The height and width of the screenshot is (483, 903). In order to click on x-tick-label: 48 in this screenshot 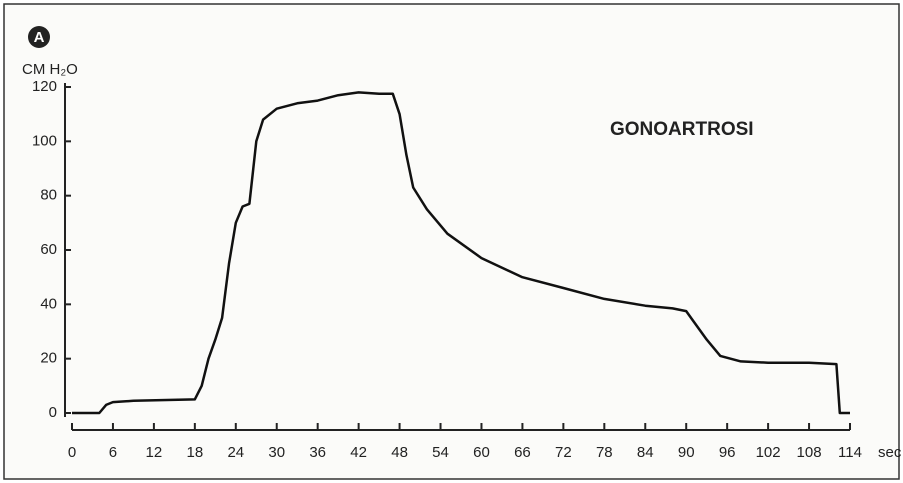, I will do `click(399, 452)`.